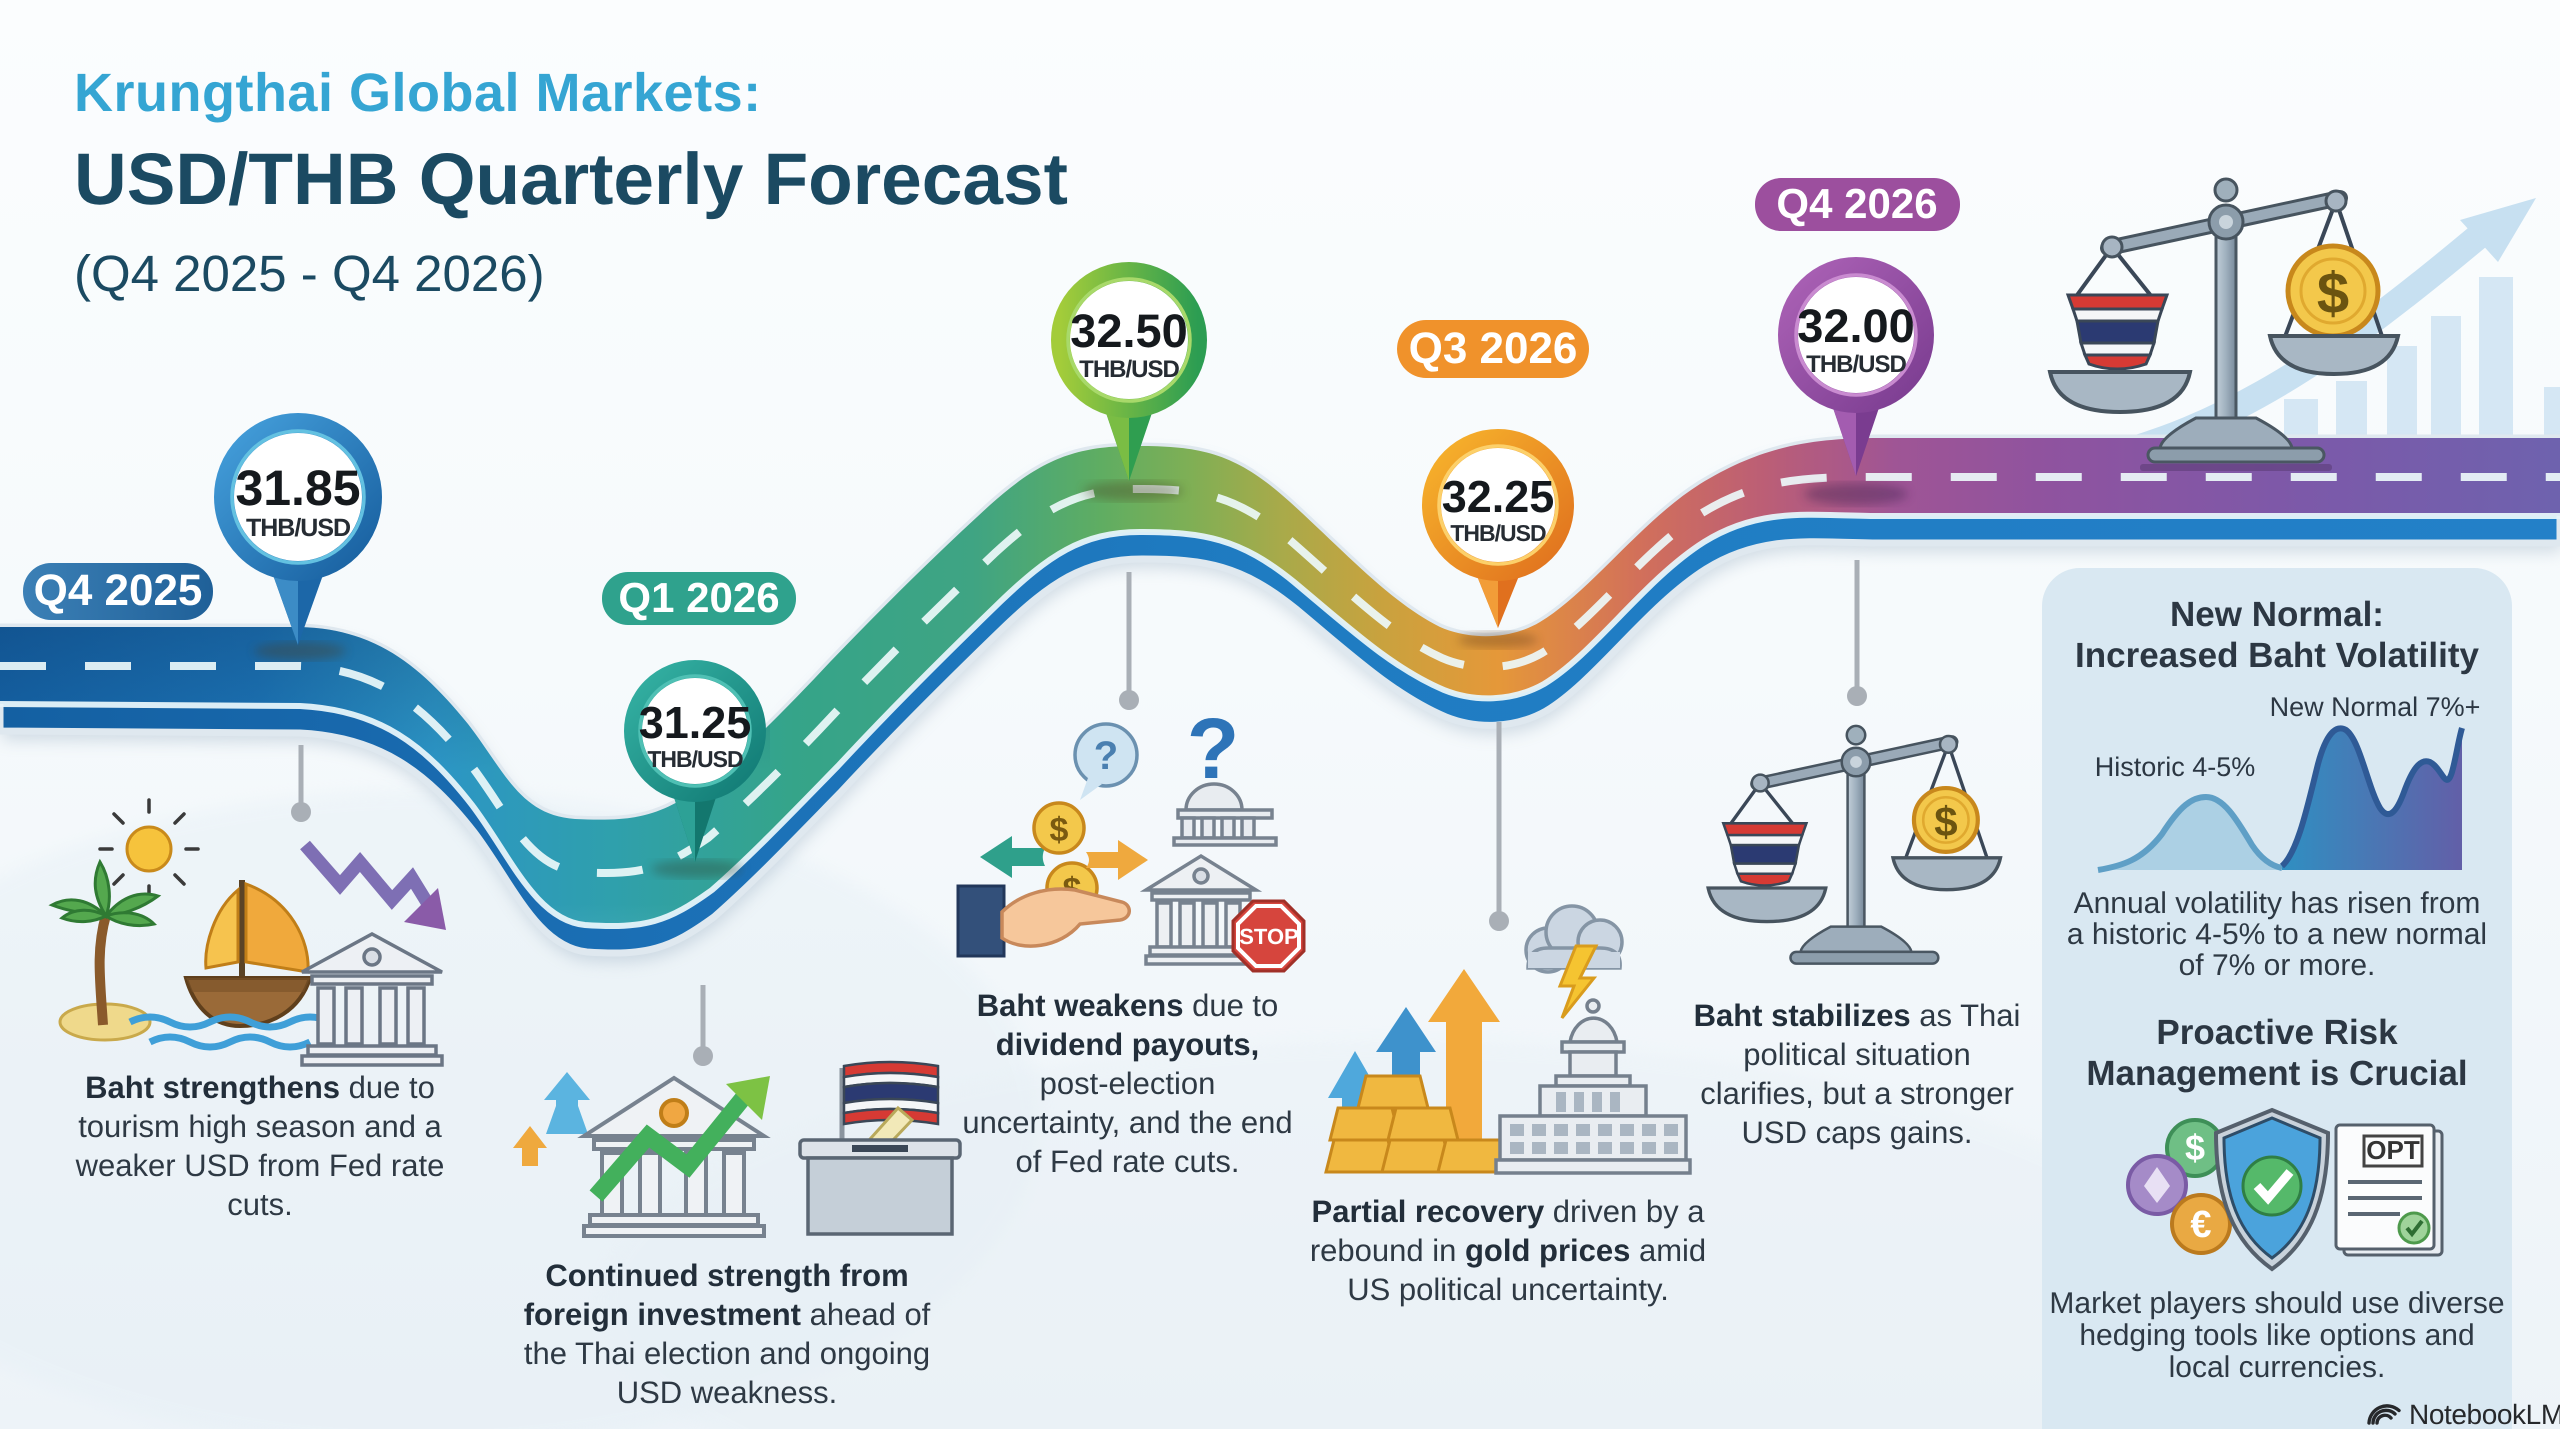 The width and height of the screenshot is (2560, 1429). Describe the element at coordinates (297, 488) in the screenshot. I see `svg-text: 31.85` at that location.